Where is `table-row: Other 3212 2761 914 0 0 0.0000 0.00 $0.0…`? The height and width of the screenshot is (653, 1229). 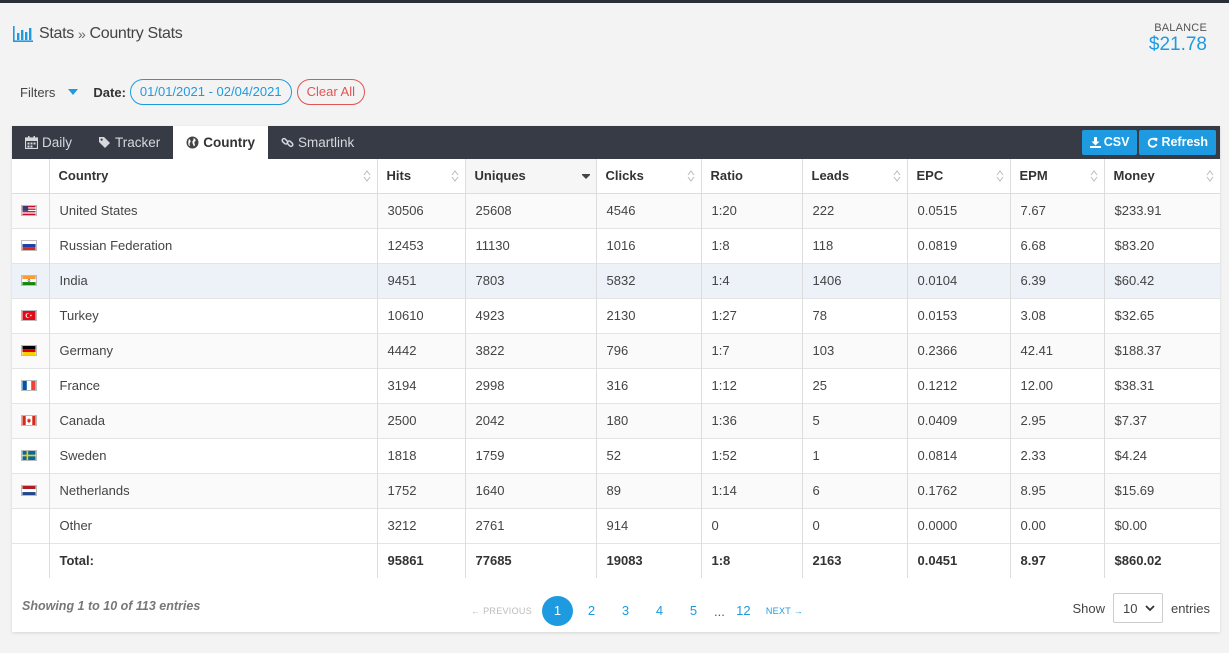 table-row: Other 3212 2761 914 0 0 0.0000 0.00 $0.0… is located at coordinates (616, 525).